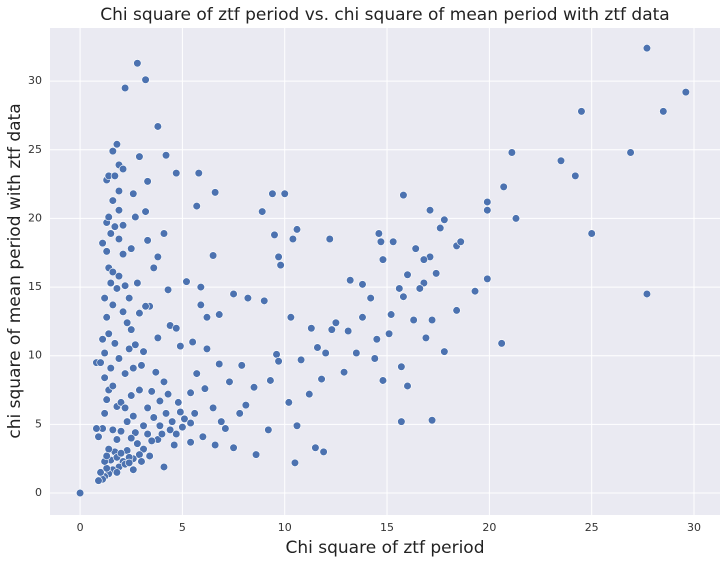  Describe the element at coordinates (182, 527) in the screenshot. I see `x-tick-label: 5` at that location.